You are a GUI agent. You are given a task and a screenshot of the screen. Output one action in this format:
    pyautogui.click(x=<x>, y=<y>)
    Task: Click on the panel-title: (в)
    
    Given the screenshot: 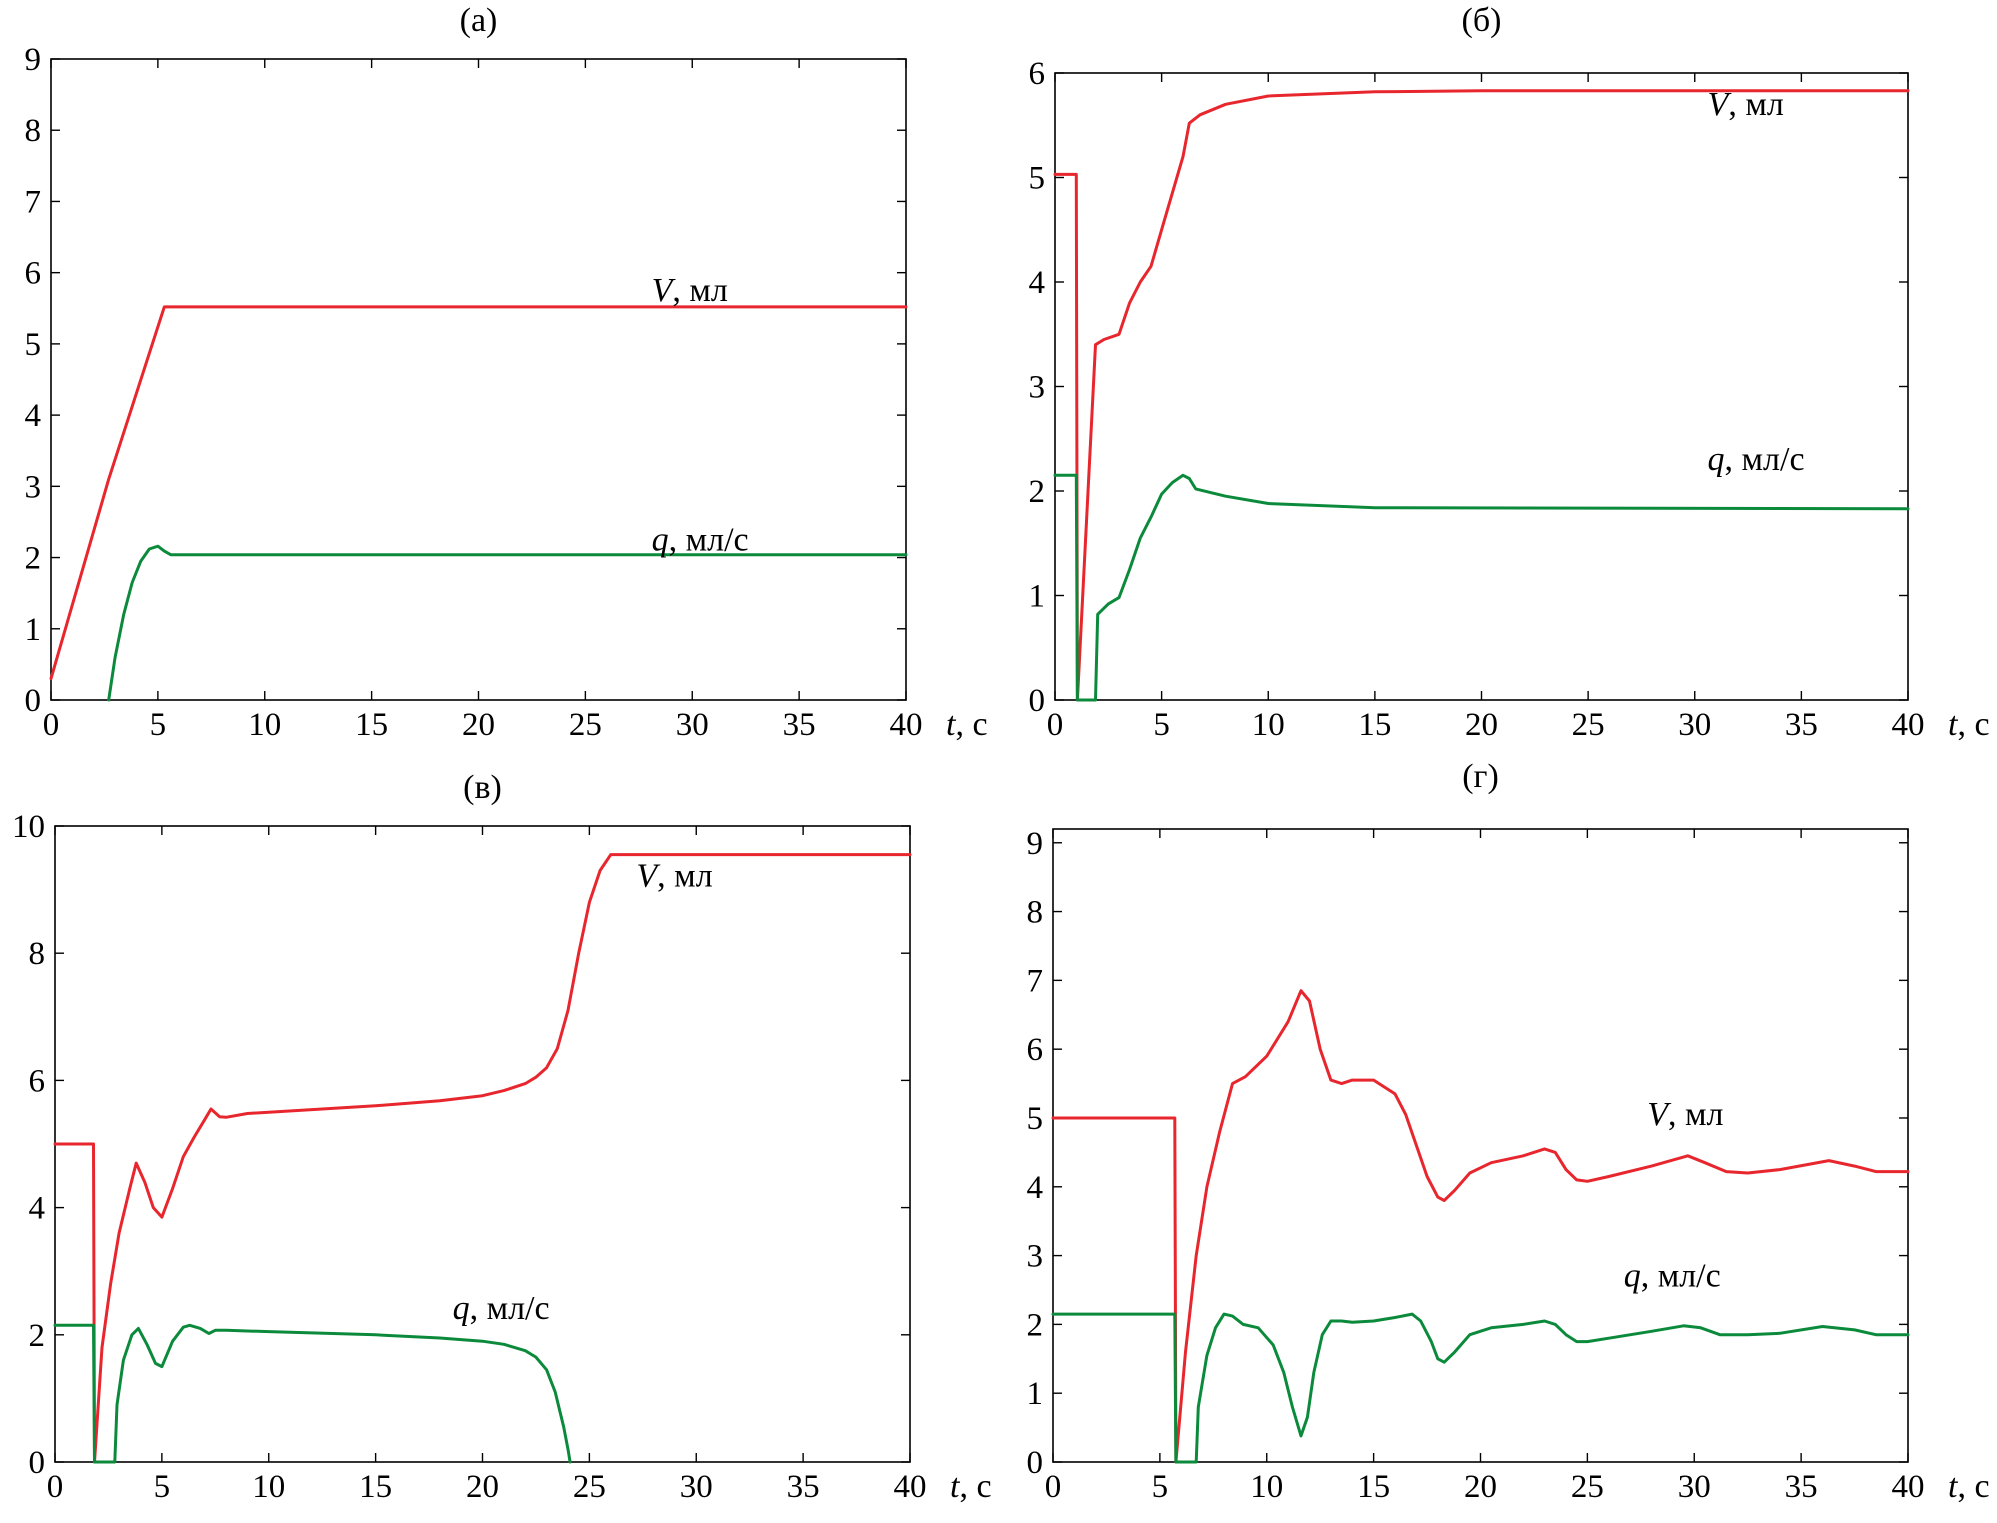 What is the action you would take?
    pyautogui.click(x=482, y=787)
    